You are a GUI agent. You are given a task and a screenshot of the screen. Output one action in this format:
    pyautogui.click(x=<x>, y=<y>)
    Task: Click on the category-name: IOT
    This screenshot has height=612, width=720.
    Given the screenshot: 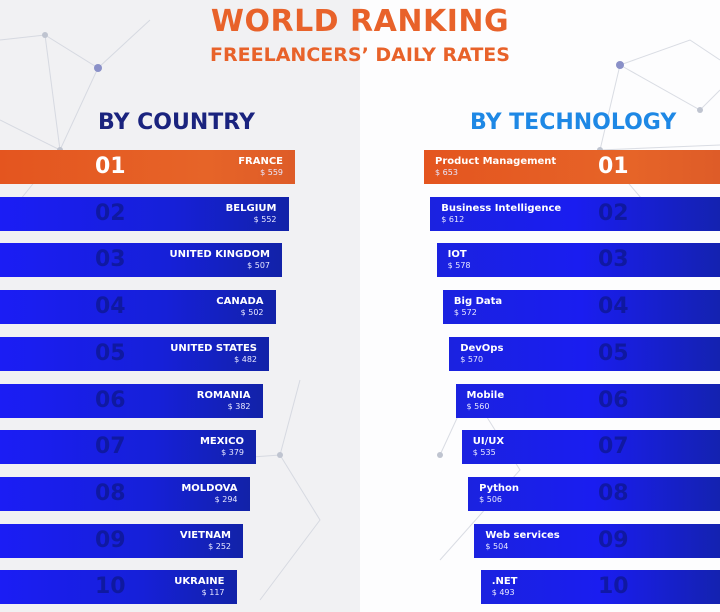 What is the action you would take?
    pyautogui.click(x=457, y=255)
    